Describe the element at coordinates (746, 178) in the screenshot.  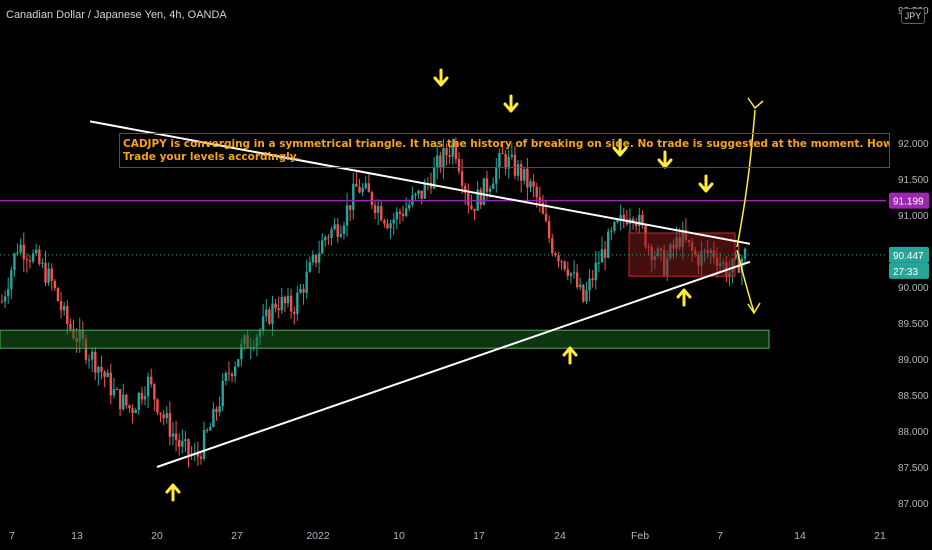
I see `breakout-up-path` at that location.